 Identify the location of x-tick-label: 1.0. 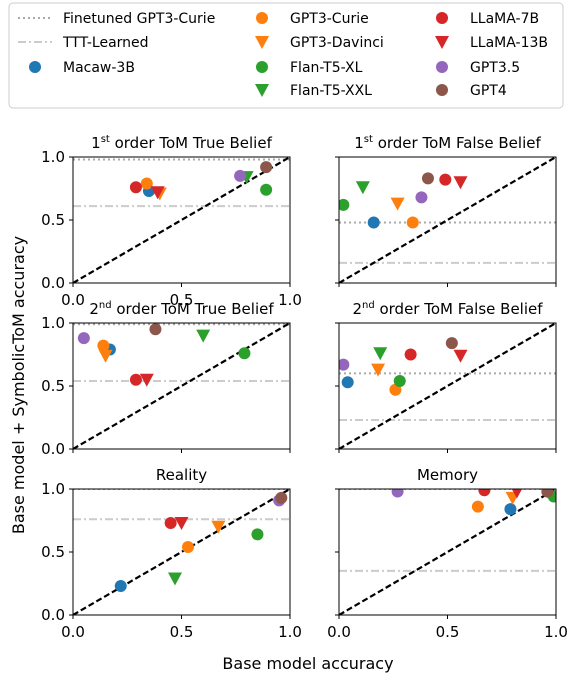
(290, 300).